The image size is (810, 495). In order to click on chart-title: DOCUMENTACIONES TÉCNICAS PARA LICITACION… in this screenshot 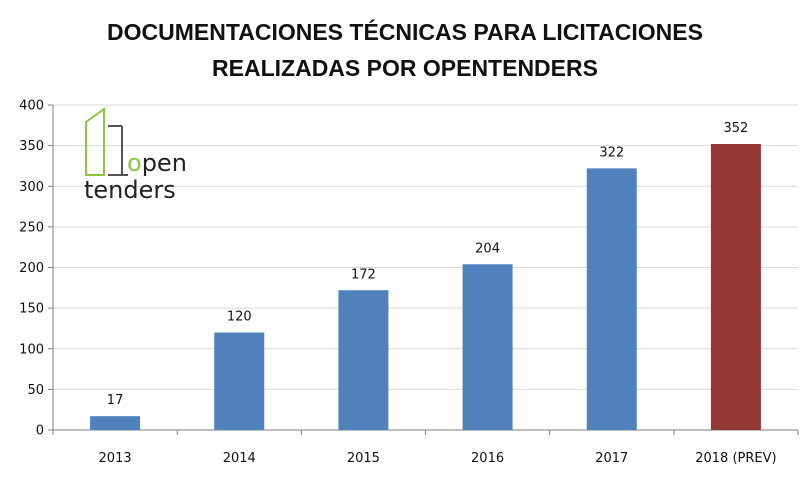, I will do `click(405, 50)`.